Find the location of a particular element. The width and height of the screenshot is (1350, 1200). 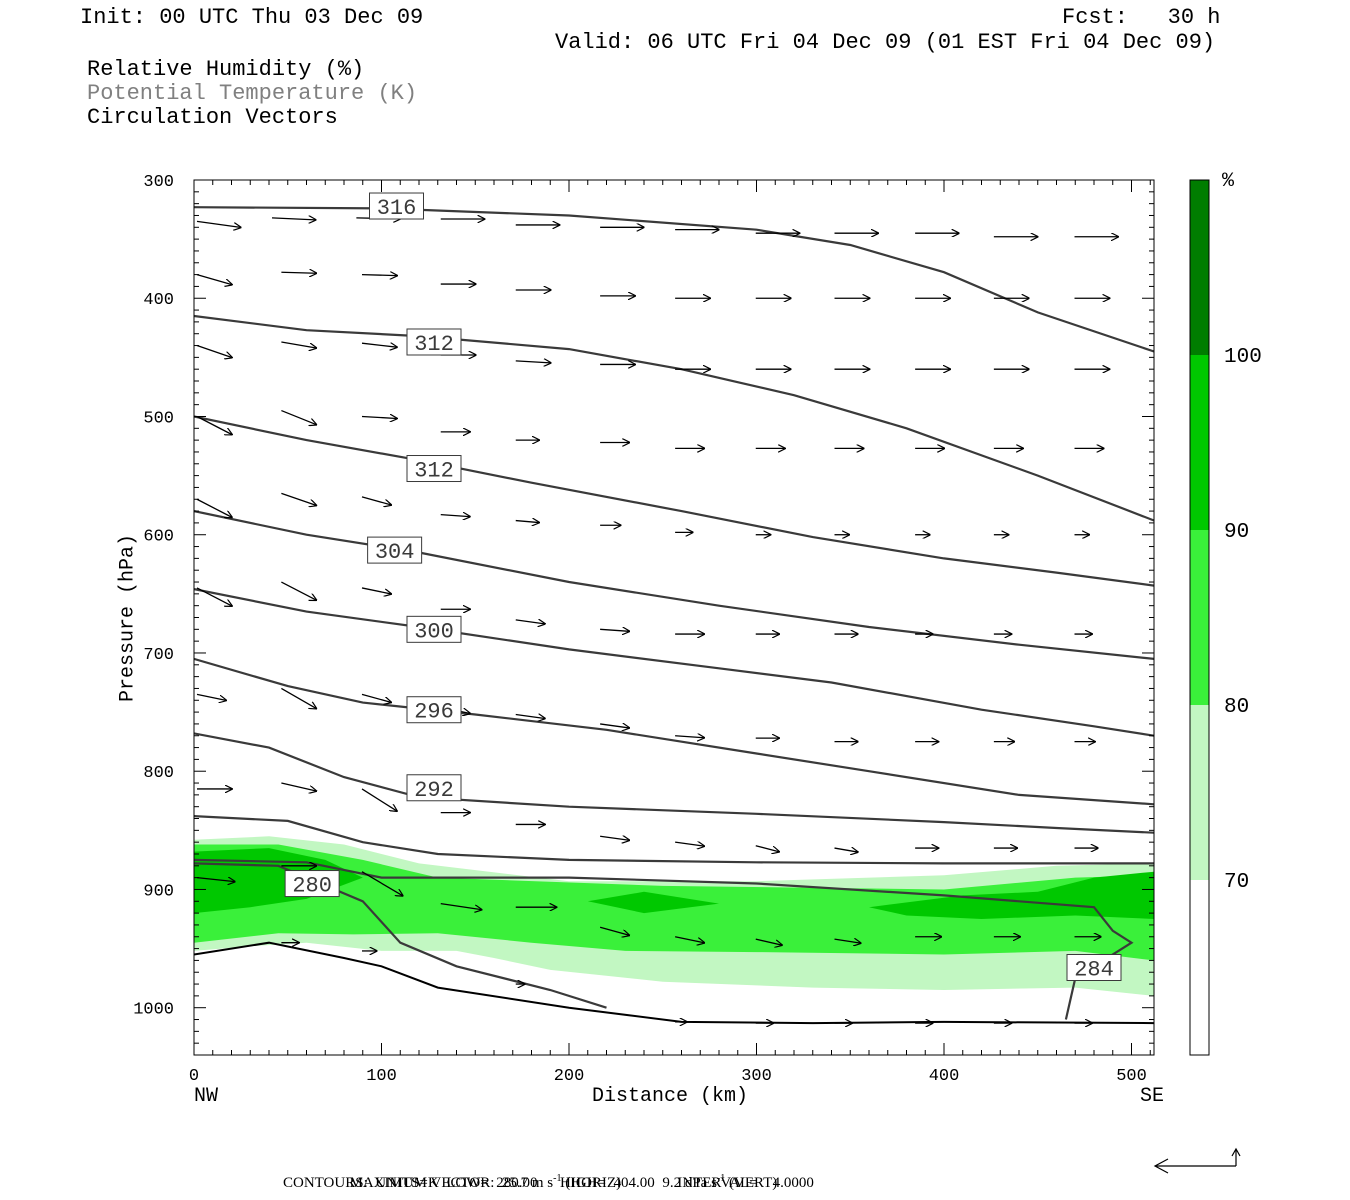

field-rh-label: Relative Humidity (%) is located at coordinates (226, 69).